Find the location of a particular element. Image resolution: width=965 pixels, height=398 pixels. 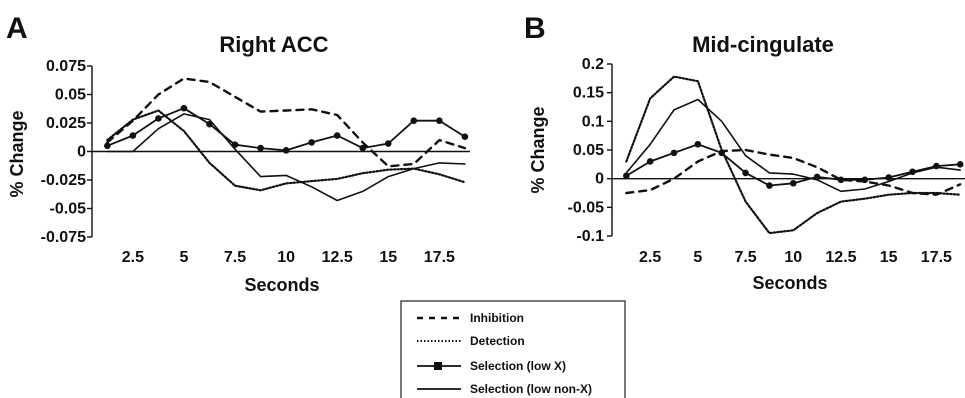

legend-marker is located at coordinates (438, 366).